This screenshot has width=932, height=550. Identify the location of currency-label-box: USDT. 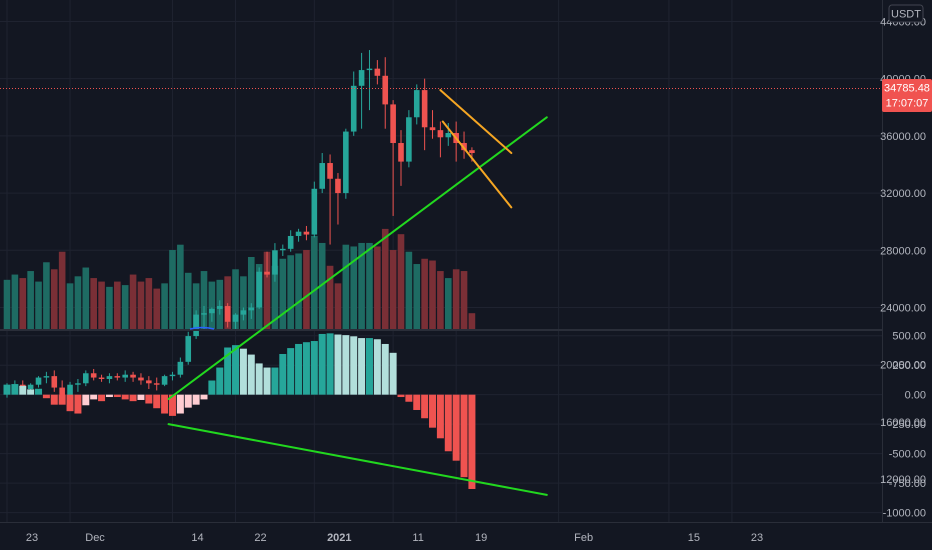
(906, 13).